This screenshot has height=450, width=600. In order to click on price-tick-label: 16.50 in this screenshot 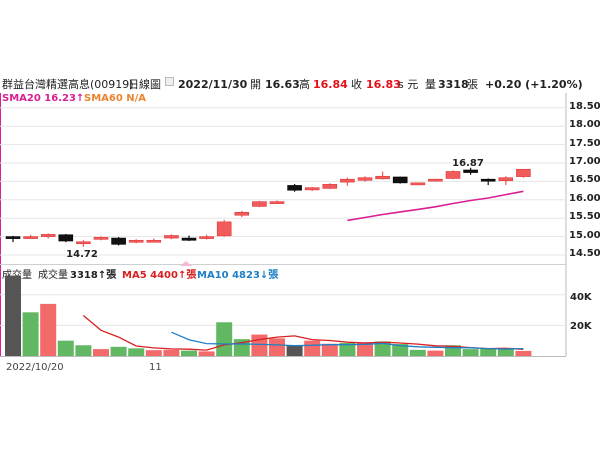, I will do `click(584, 180)`.